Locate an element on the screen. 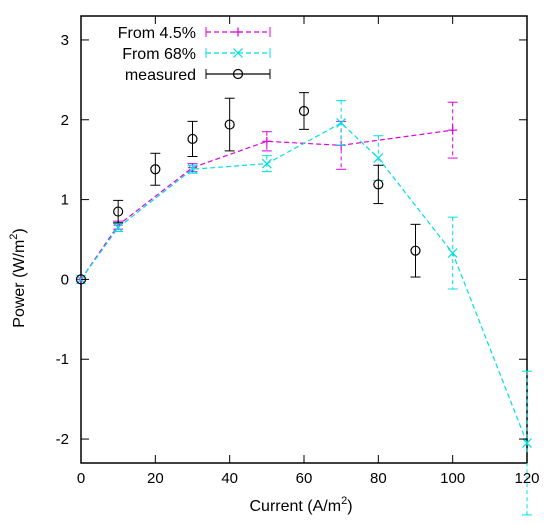 The width and height of the screenshot is (547, 524). y-tick-label: -2 is located at coordinates (62, 439).